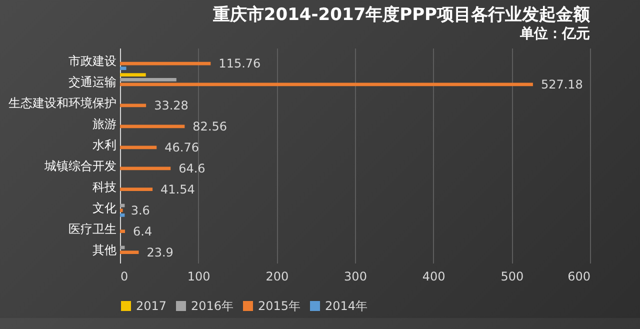 This screenshot has height=329, width=640. Describe the element at coordinates (434, 277) in the screenshot. I see `x-tick-label: 400` at that location.